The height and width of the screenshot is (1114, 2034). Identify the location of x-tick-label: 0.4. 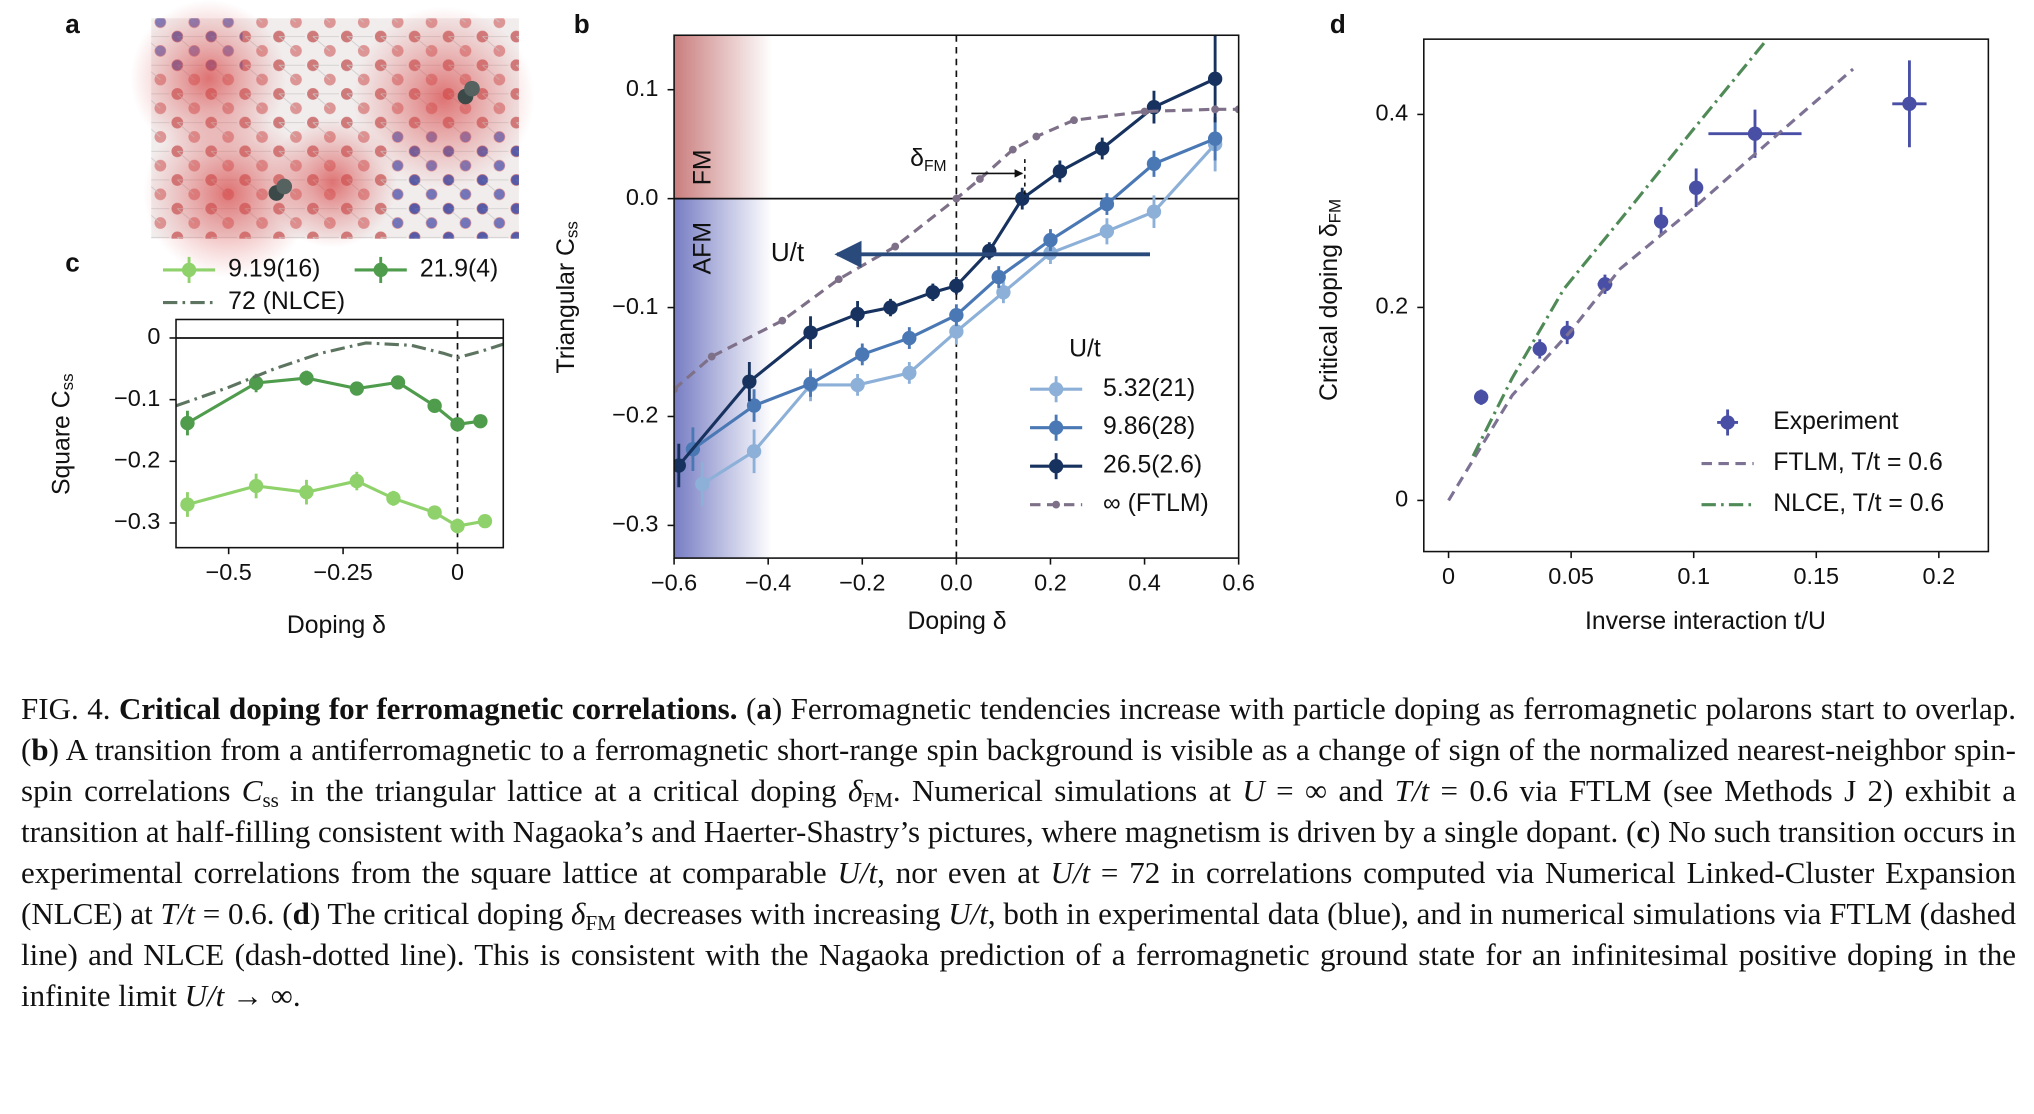
(1144, 582).